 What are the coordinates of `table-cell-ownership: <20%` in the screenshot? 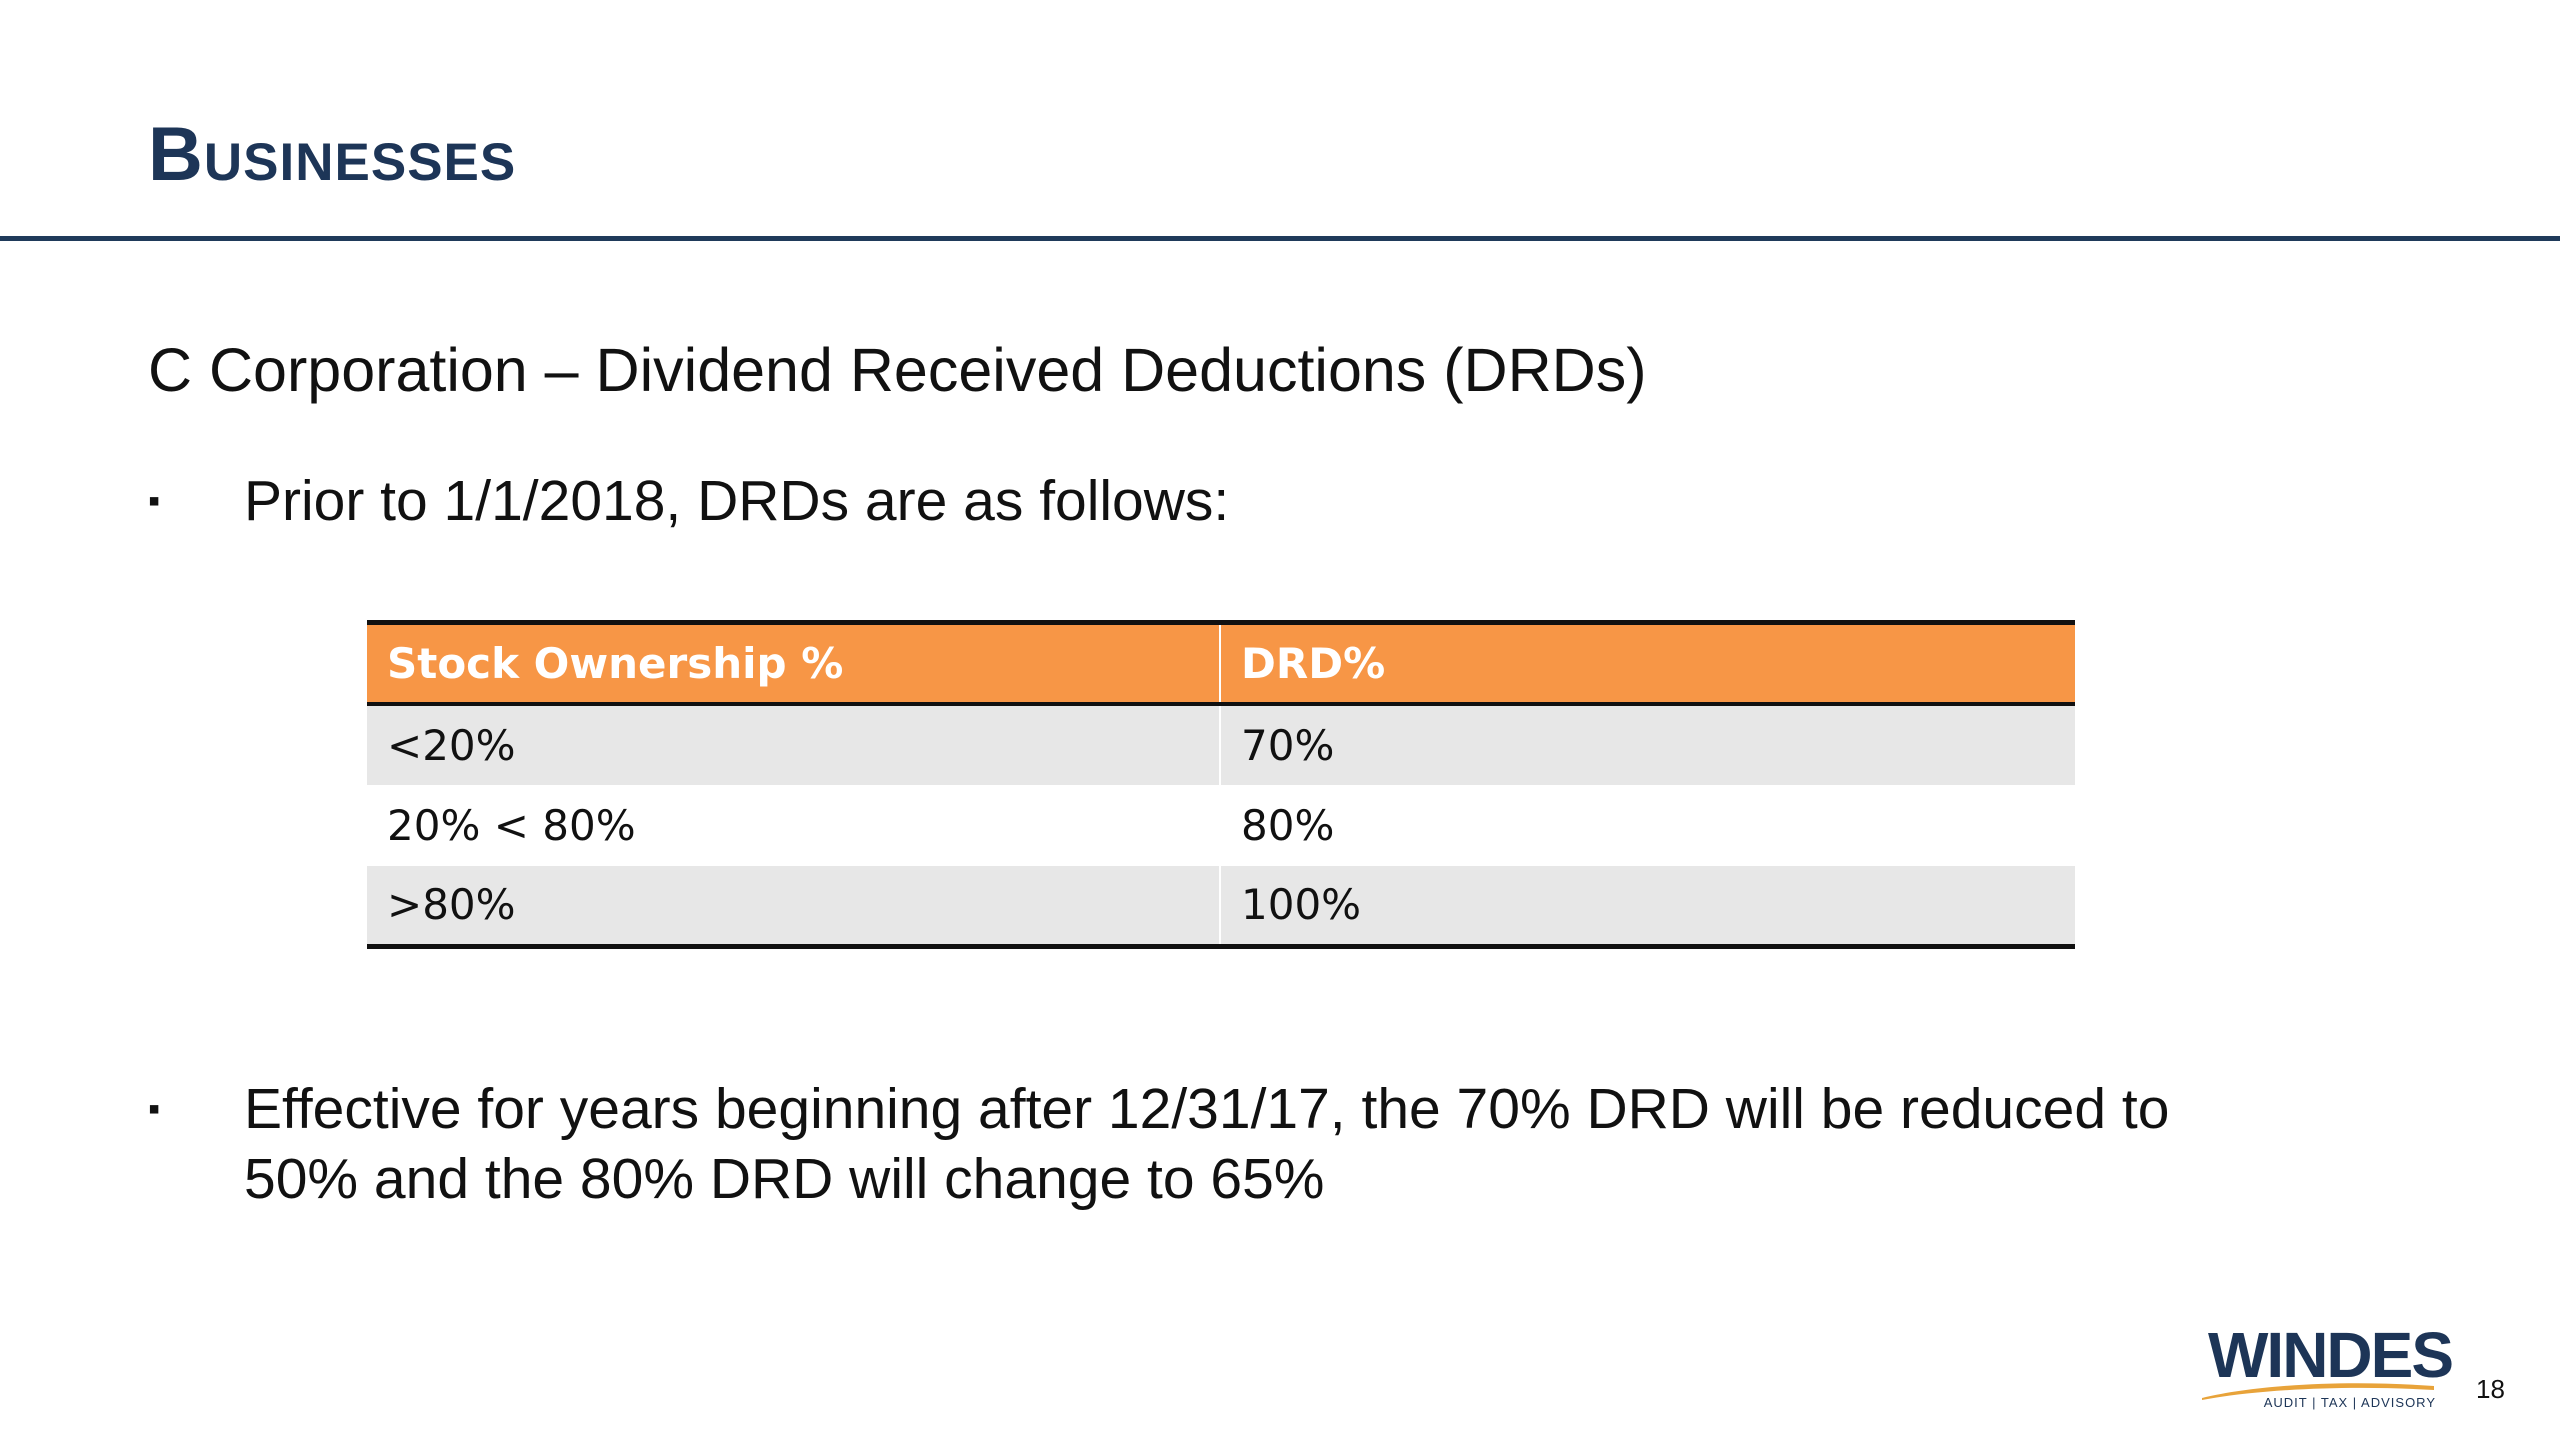 It's located at (793, 744).